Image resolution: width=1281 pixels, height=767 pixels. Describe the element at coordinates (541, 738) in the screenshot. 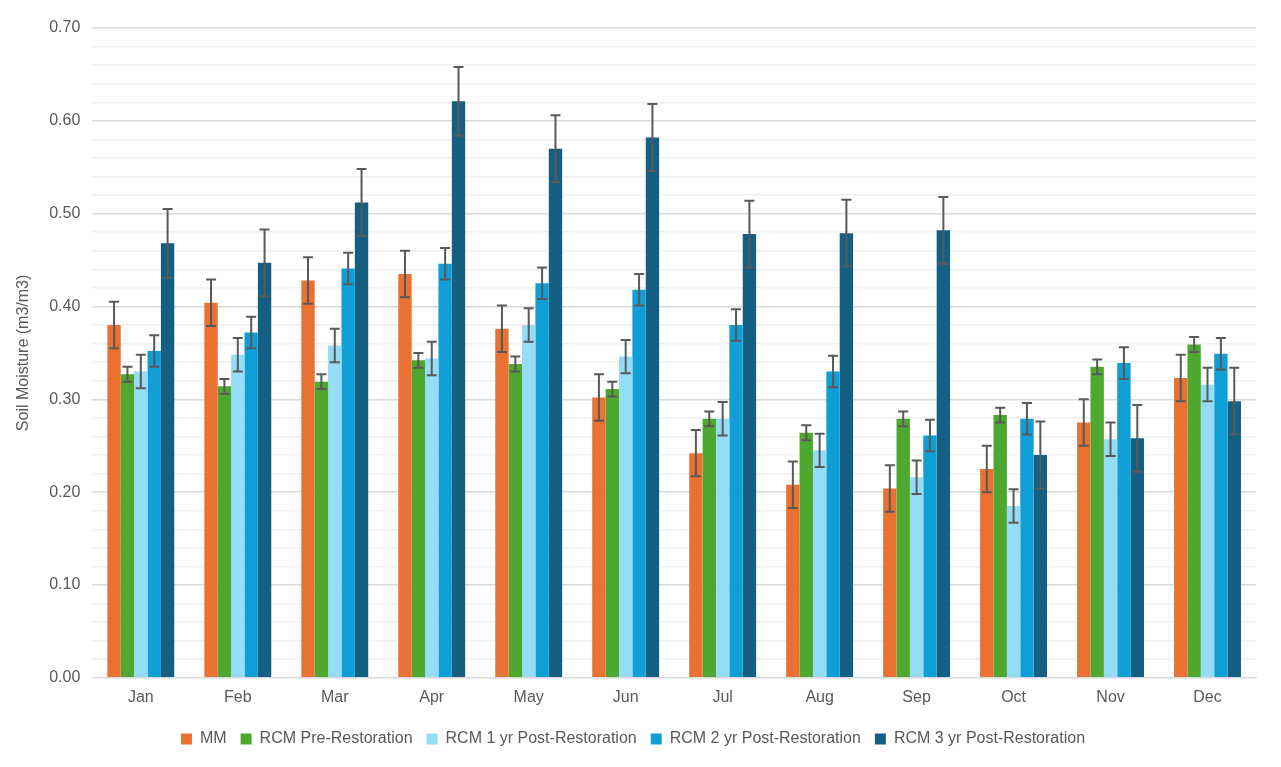

I see `legend-label: RCM 1 yr Post-Restoration` at that location.